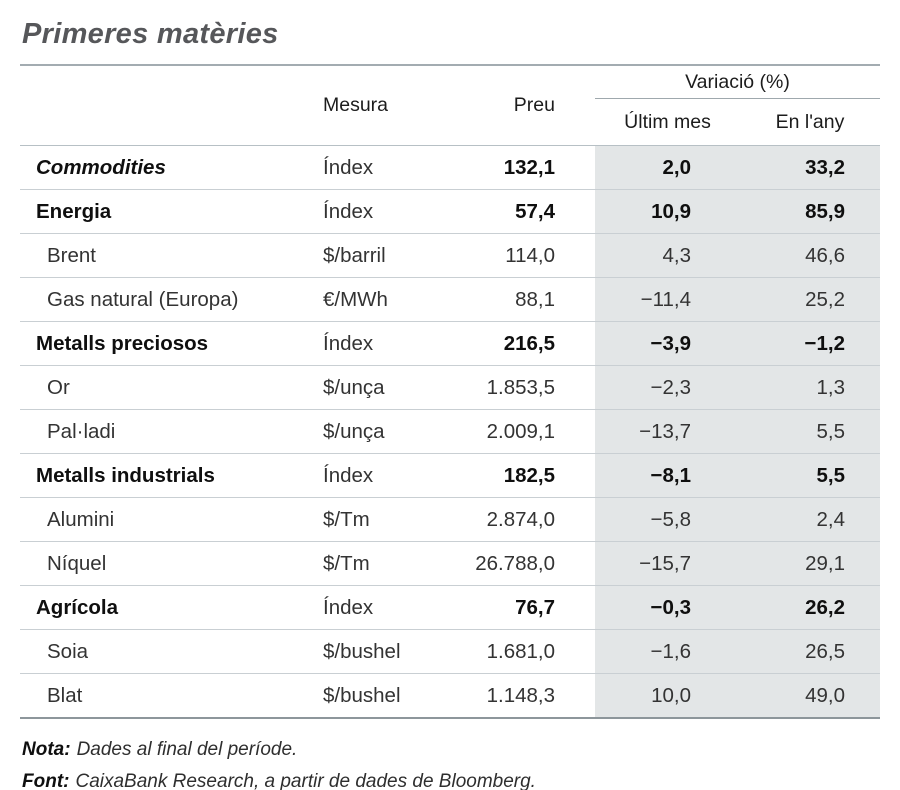 The image size is (900, 790). I want to click on row-preu-cell: 26.788,0, so click(535, 563).